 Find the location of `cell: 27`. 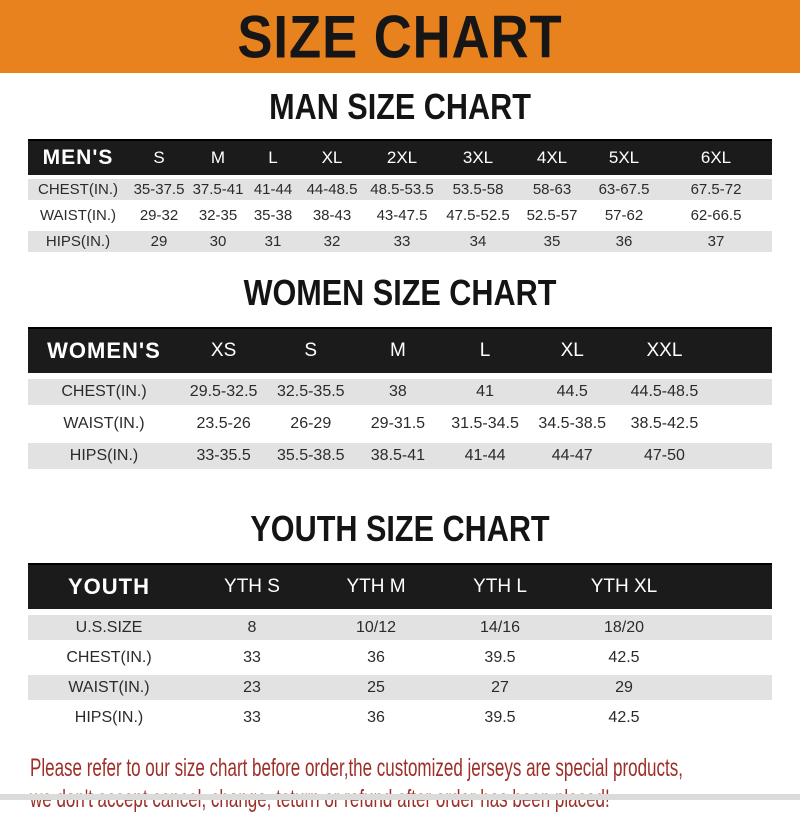

cell: 27 is located at coordinates (500, 688).